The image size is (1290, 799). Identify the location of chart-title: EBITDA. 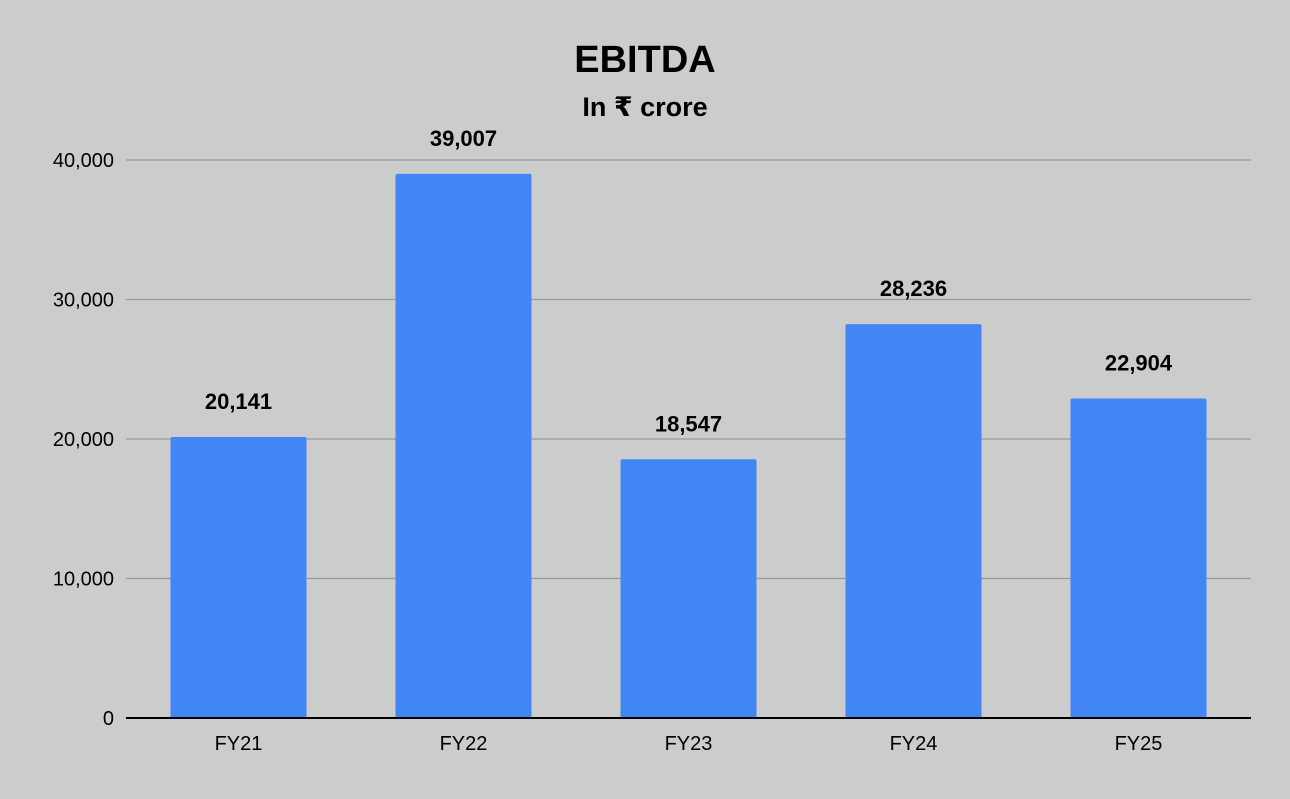
(644, 60).